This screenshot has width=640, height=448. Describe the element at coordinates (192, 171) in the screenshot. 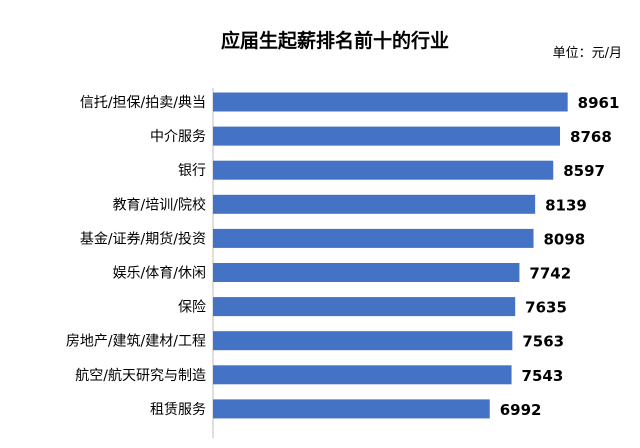

I see `category-label: 银行` at that location.